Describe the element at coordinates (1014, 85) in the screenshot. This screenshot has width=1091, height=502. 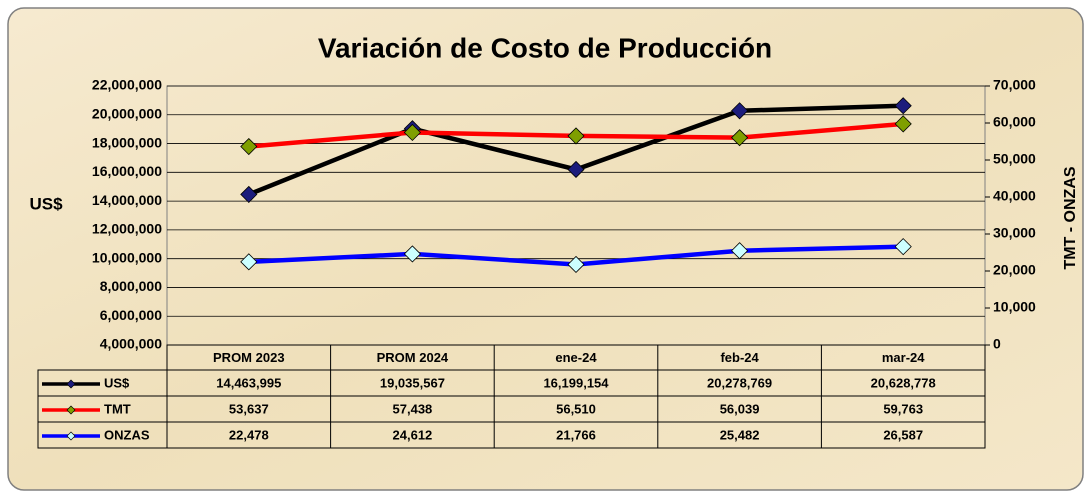
I see `y2-tick-label: 70,000` at that location.